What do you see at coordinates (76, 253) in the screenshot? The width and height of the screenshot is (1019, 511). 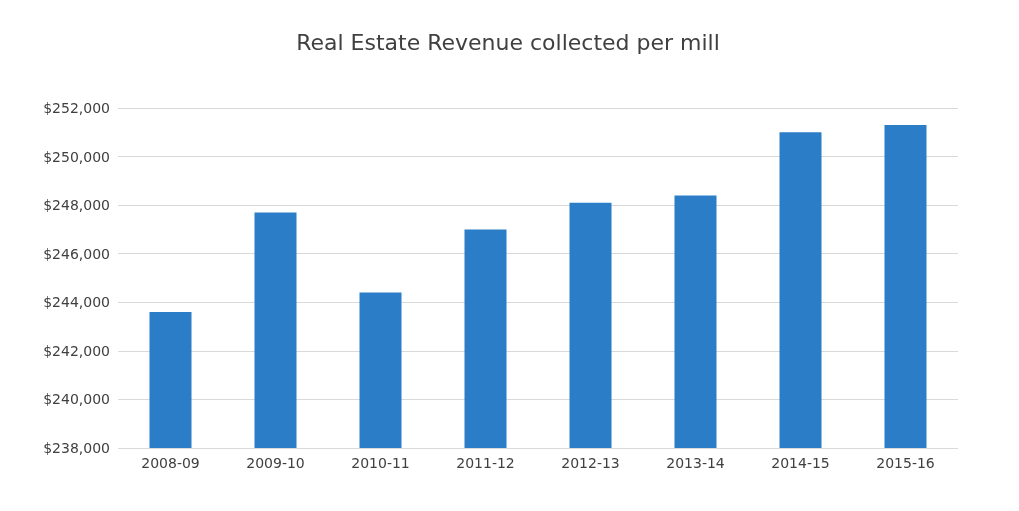 I see `y-tick-label: $246,000` at bounding box center [76, 253].